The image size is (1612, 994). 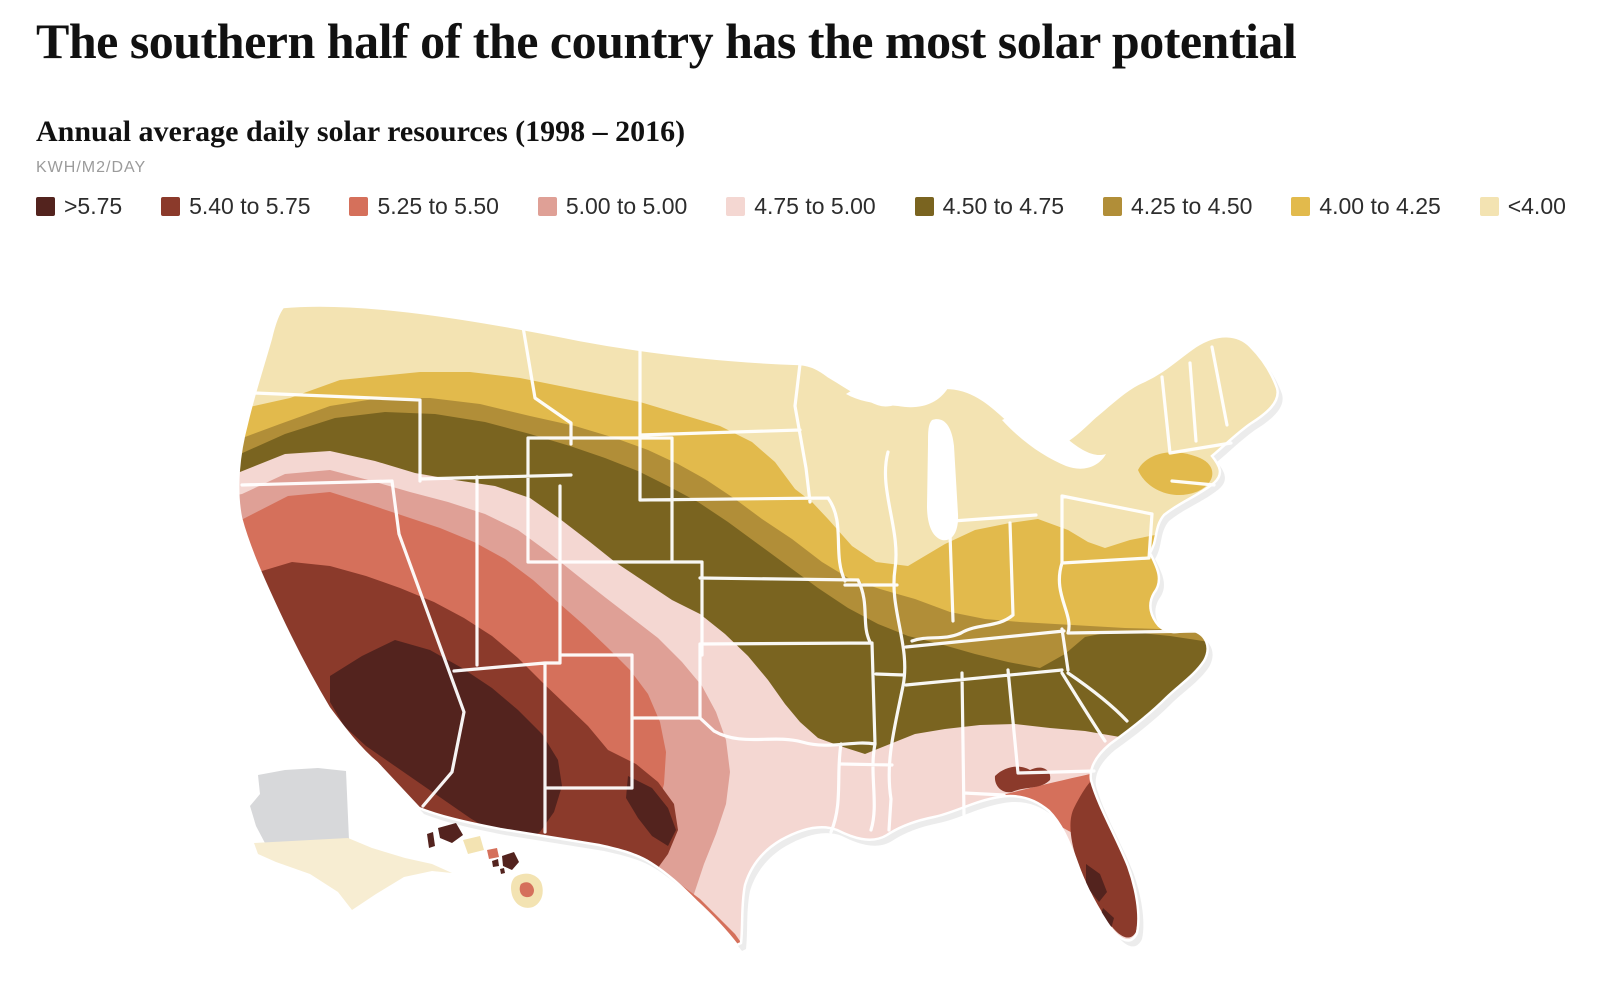 What do you see at coordinates (250, 206) in the screenshot?
I see `legend-label: 5.40 to 5.75` at bounding box center [250, 206].